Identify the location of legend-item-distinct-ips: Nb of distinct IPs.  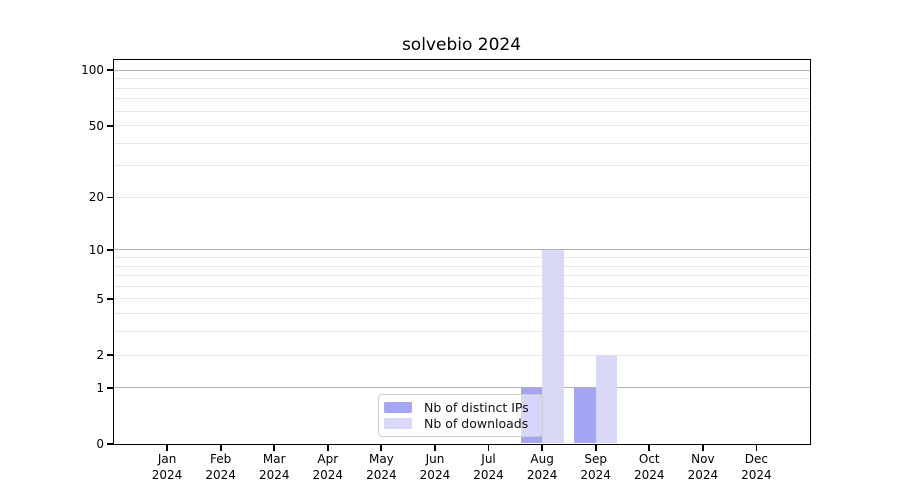
(460, 407).